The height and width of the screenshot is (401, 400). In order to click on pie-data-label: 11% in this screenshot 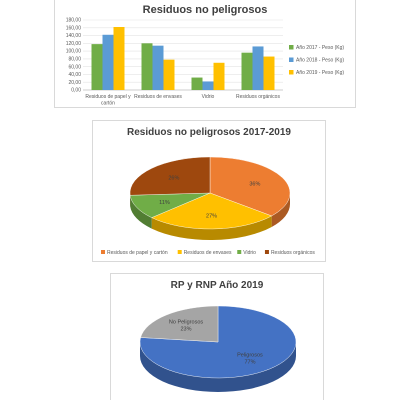, I will do `click(164, 203)`.